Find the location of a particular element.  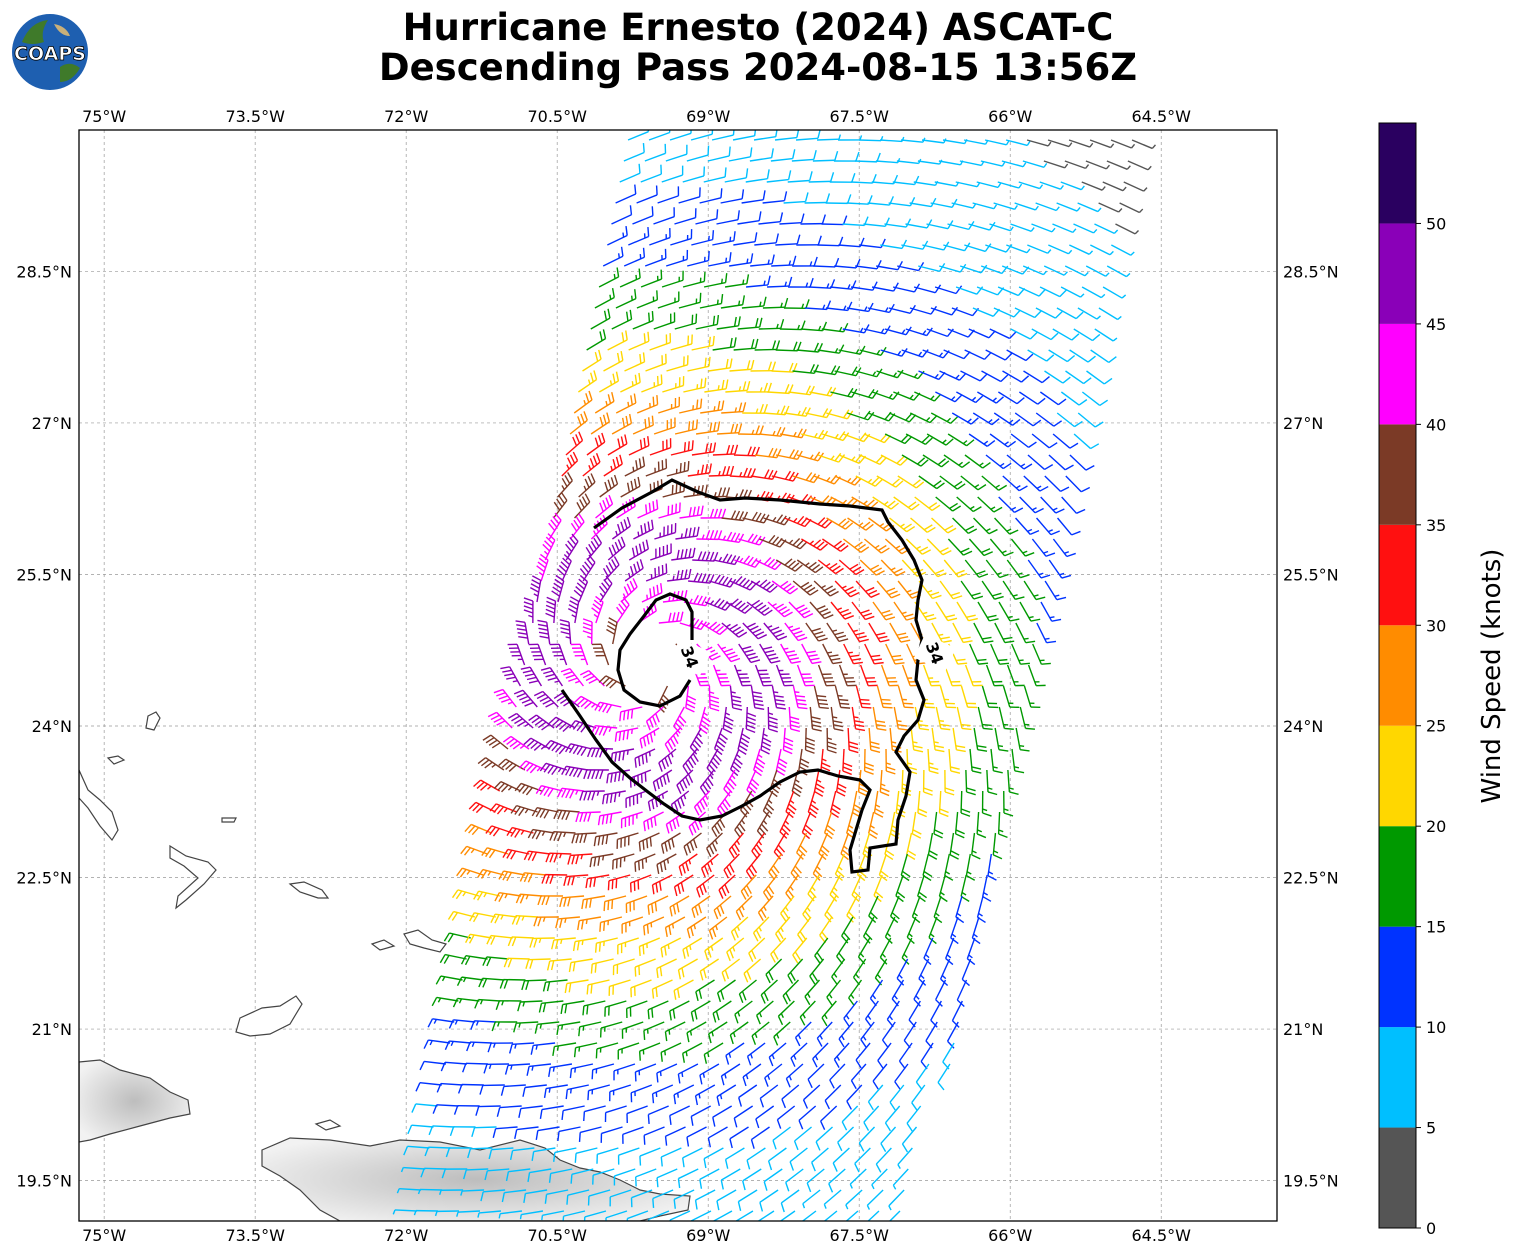

lon-tick-label-top: 69°W is located at coordinates (708, 116).